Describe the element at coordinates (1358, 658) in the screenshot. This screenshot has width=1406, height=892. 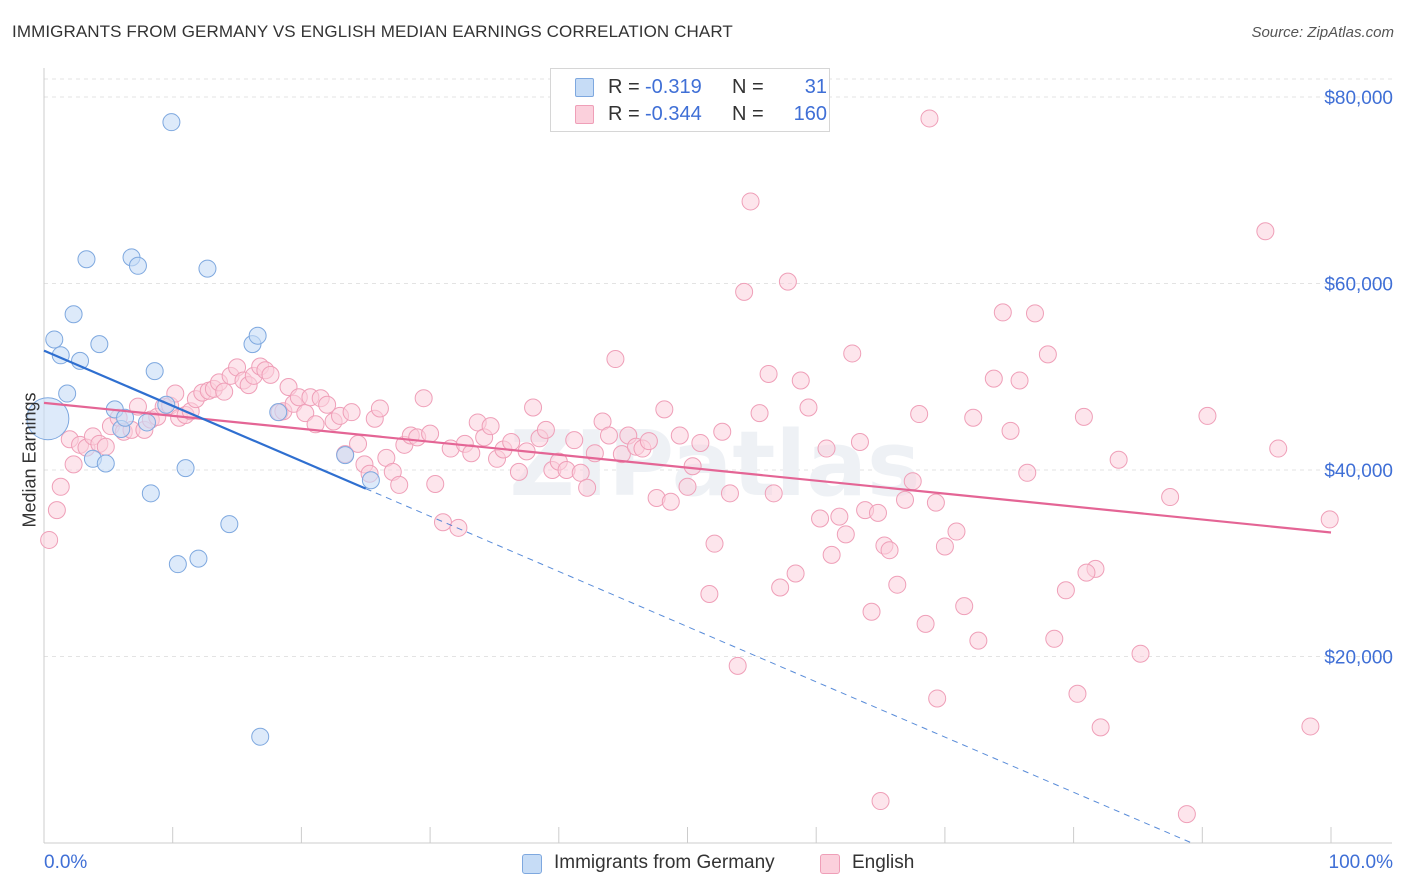
I see `y-tick-label: $20,000` at that location.